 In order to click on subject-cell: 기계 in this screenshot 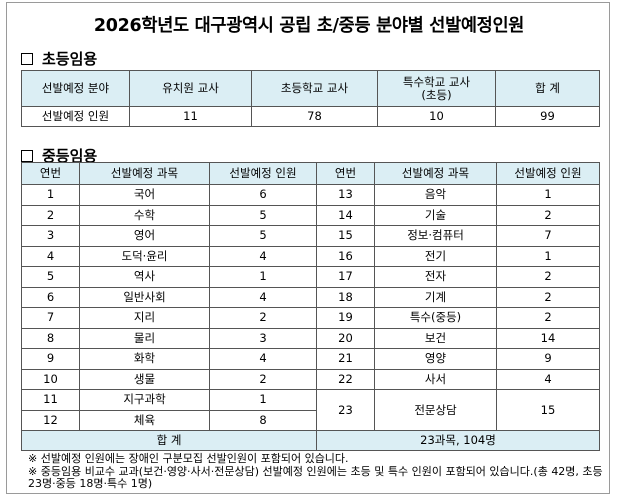, I will do `click(435, 297)`.